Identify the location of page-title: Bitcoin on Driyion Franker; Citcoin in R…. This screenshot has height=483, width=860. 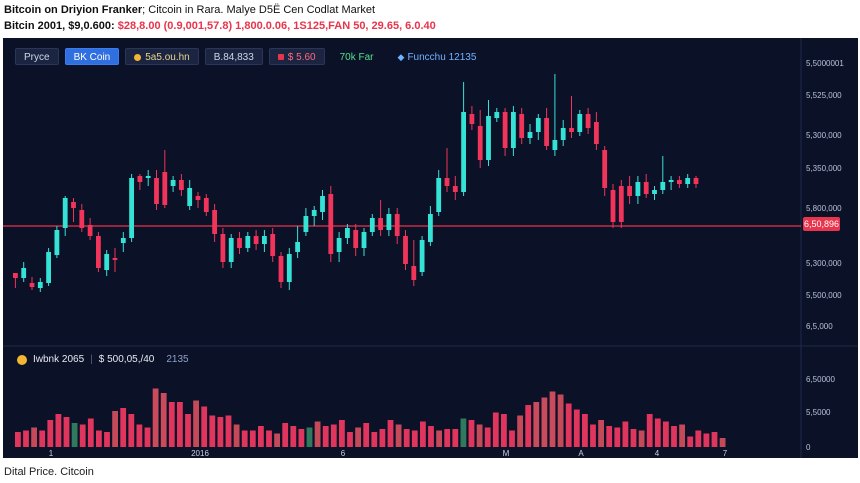
(430, 10).